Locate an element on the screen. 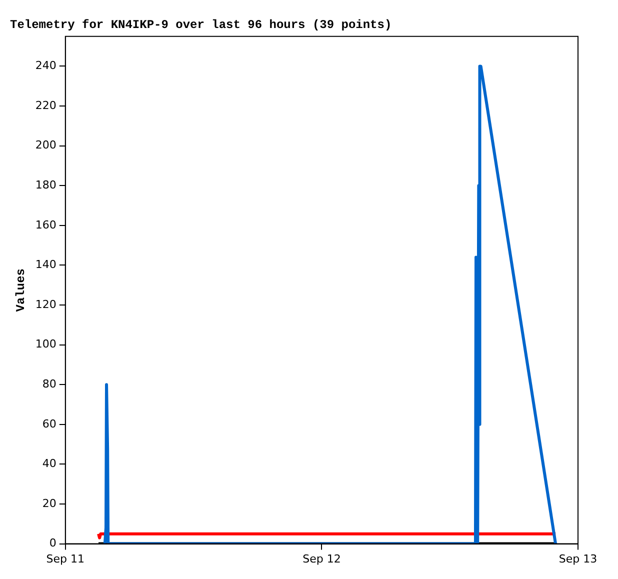 The width and height of the screenshot is (618, 579). y-tick-label: 220 is located at coordinates (45, 105).